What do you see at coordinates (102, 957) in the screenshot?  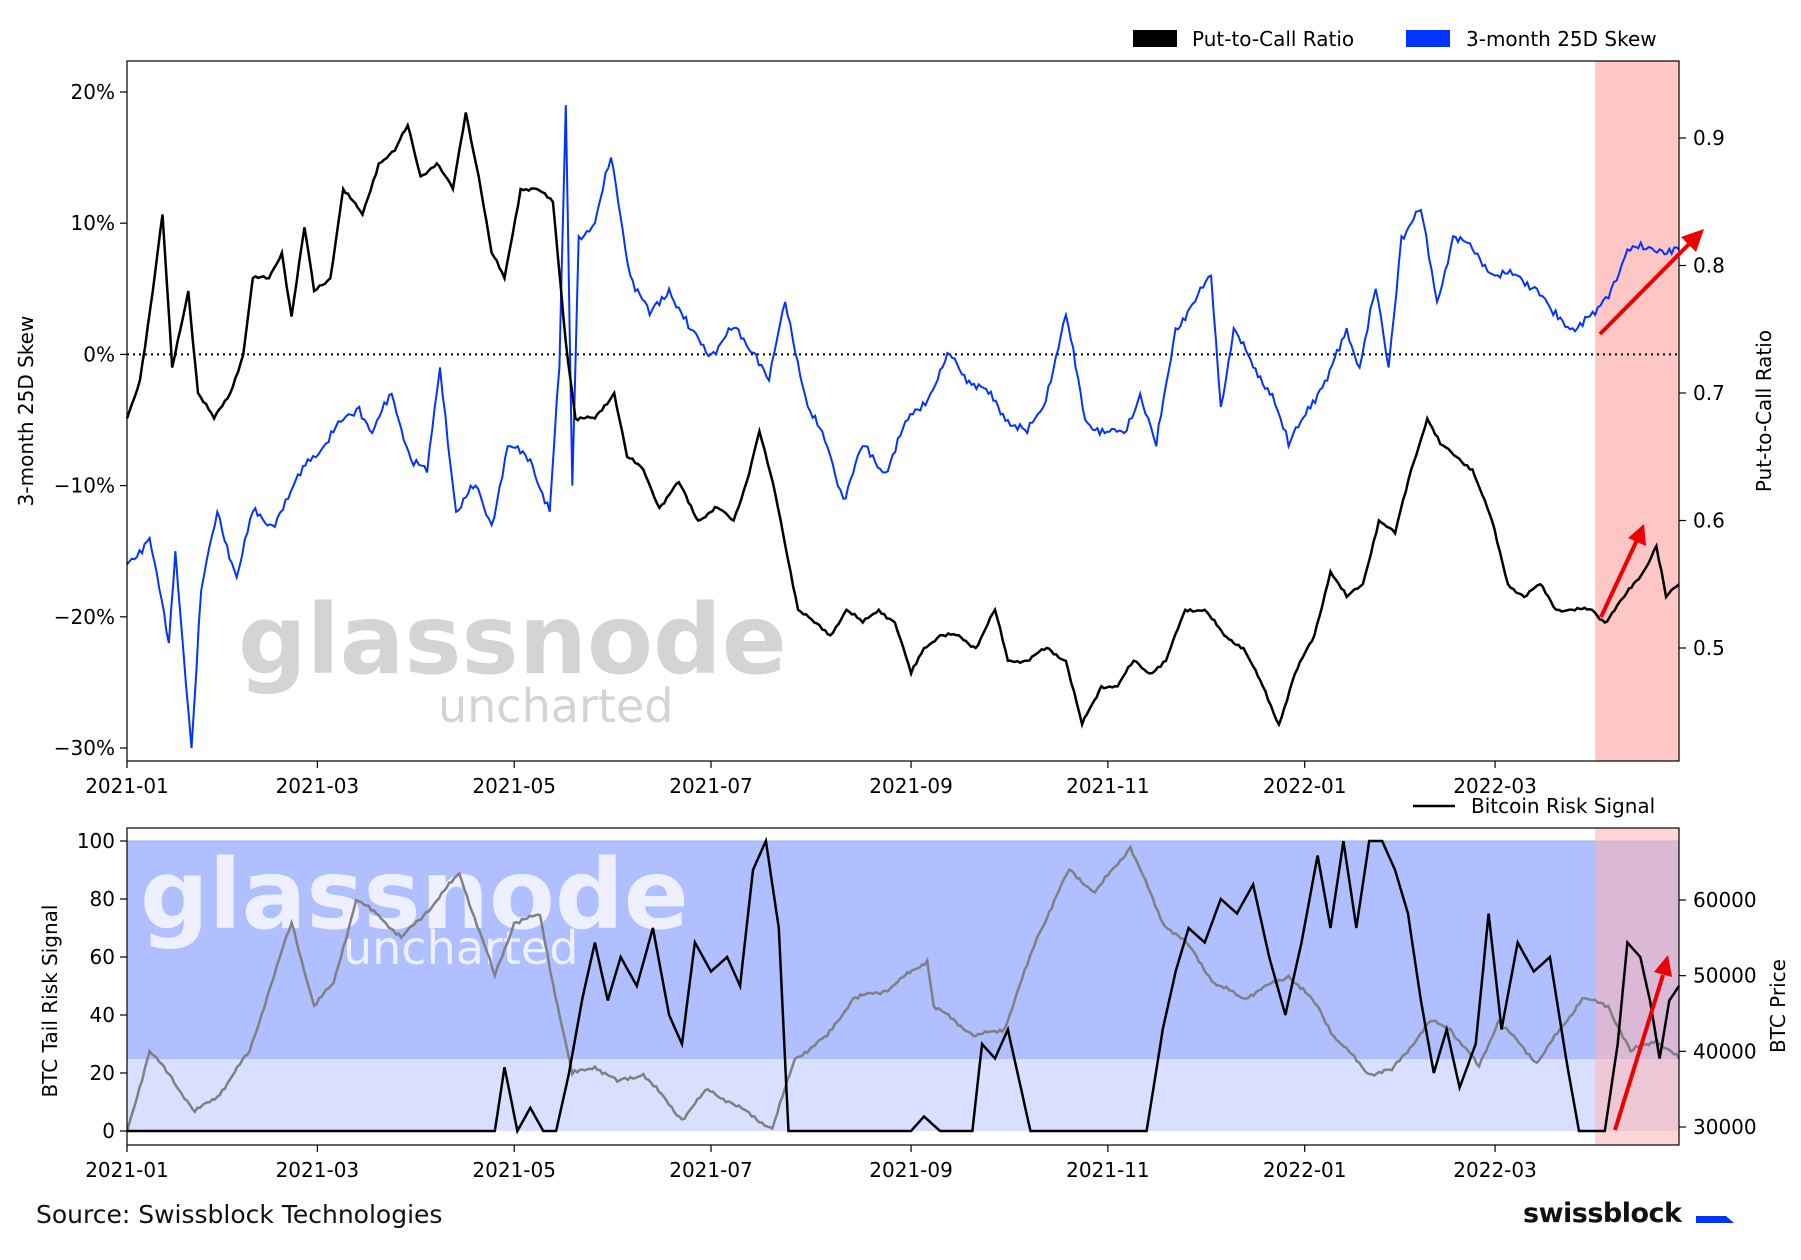 I see `y-tick-label: 60` at bounding box center [102, 957].